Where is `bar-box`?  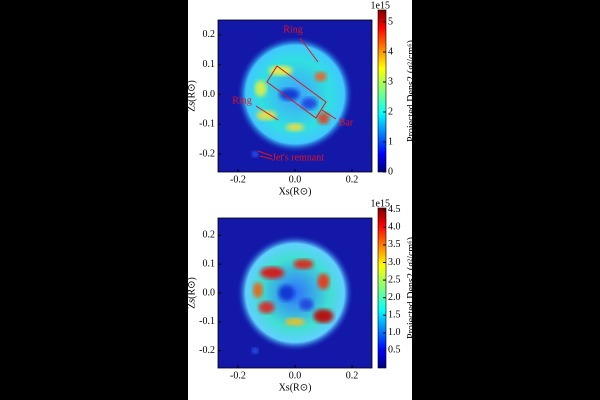
bar-box is located at coordinates (296, 92).